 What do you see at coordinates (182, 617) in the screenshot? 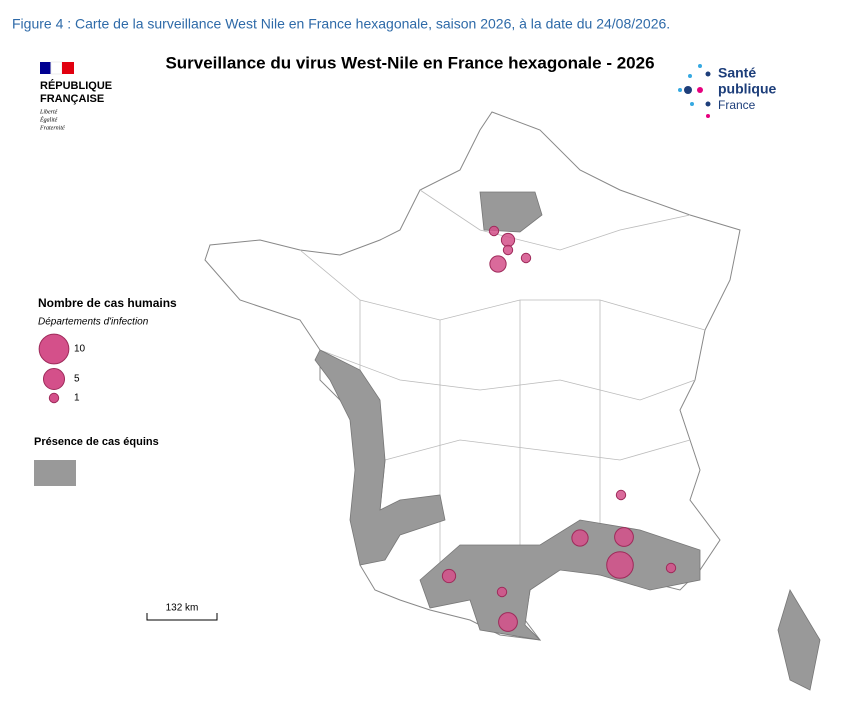
I see `scale-bar` at bounding box center [182, 617].